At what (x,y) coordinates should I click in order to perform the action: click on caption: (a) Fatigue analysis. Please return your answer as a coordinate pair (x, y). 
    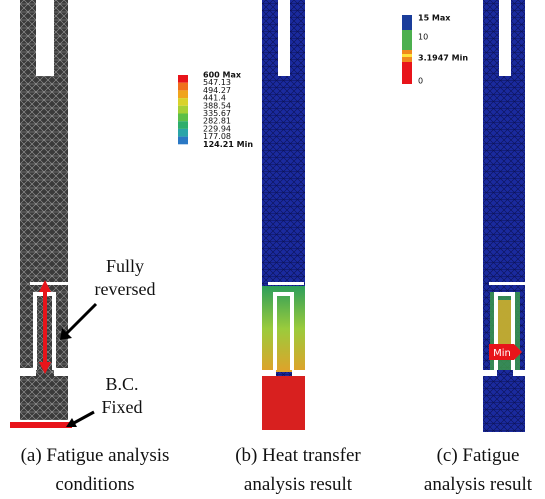
    Looking at the image, I should click on (95, 455).